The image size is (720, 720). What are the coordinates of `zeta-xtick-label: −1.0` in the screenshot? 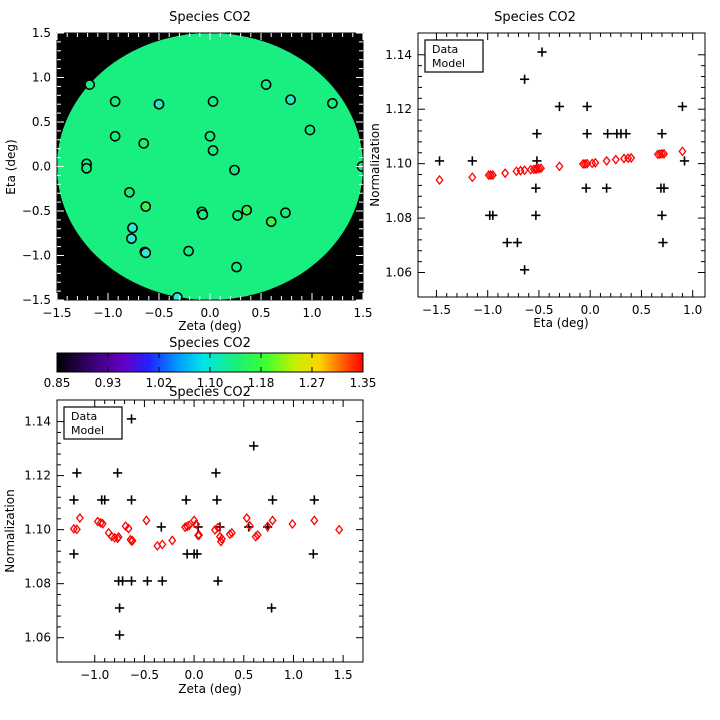 It's located at (94, 675).